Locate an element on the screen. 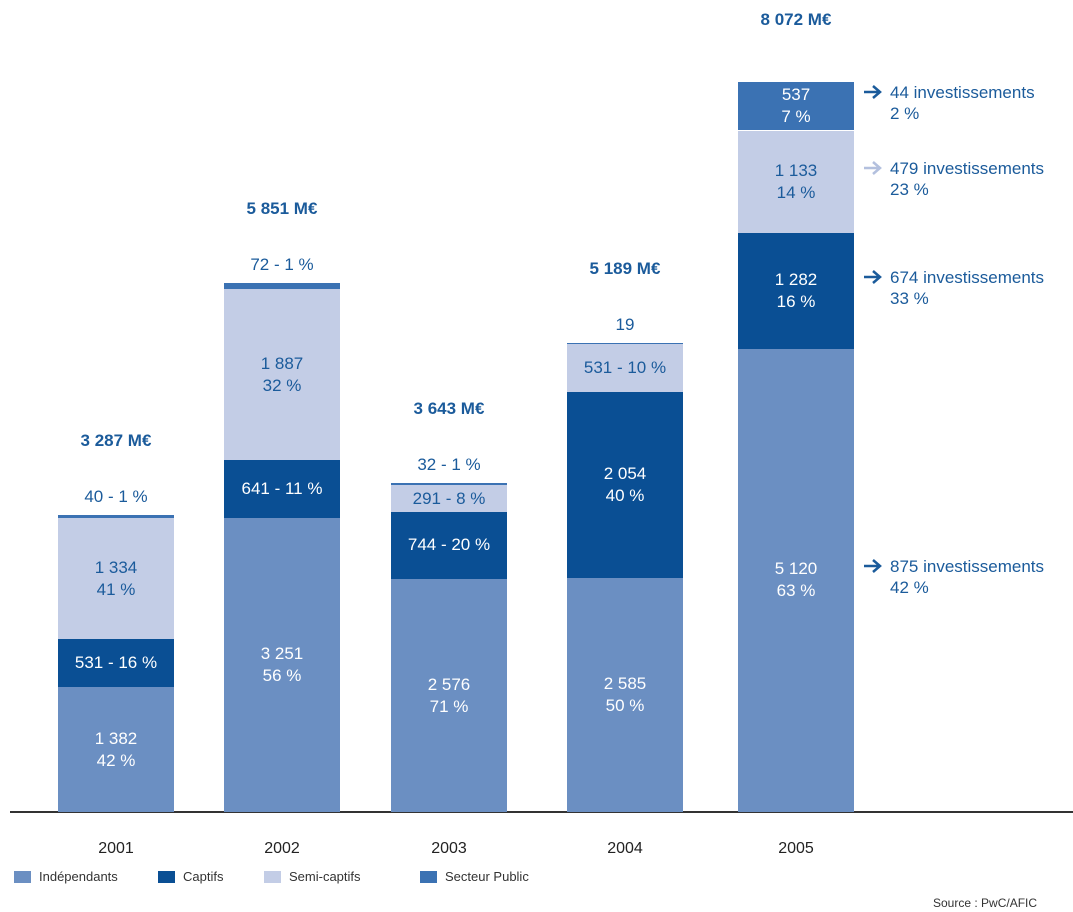 This screenshot has width=1073, height=912. total-label: 8 072 M€ is located at coordinates (796, 19).